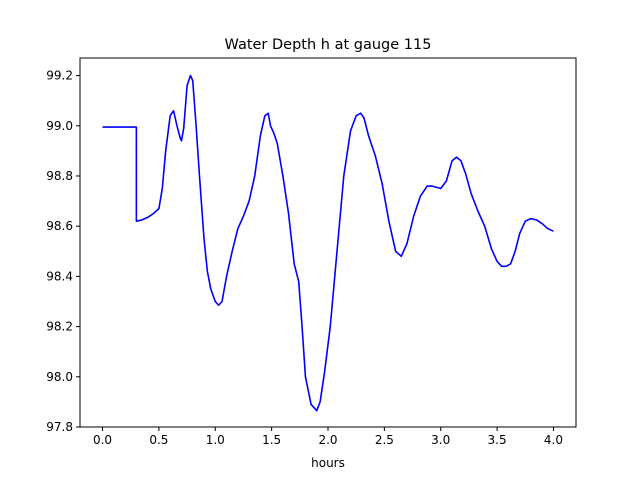 The image size is (640, 480). What do you see at coordinates (59, 76) in the screenshot?
I see `y-tick-label: 99.2` at bounding box center [59, 76].